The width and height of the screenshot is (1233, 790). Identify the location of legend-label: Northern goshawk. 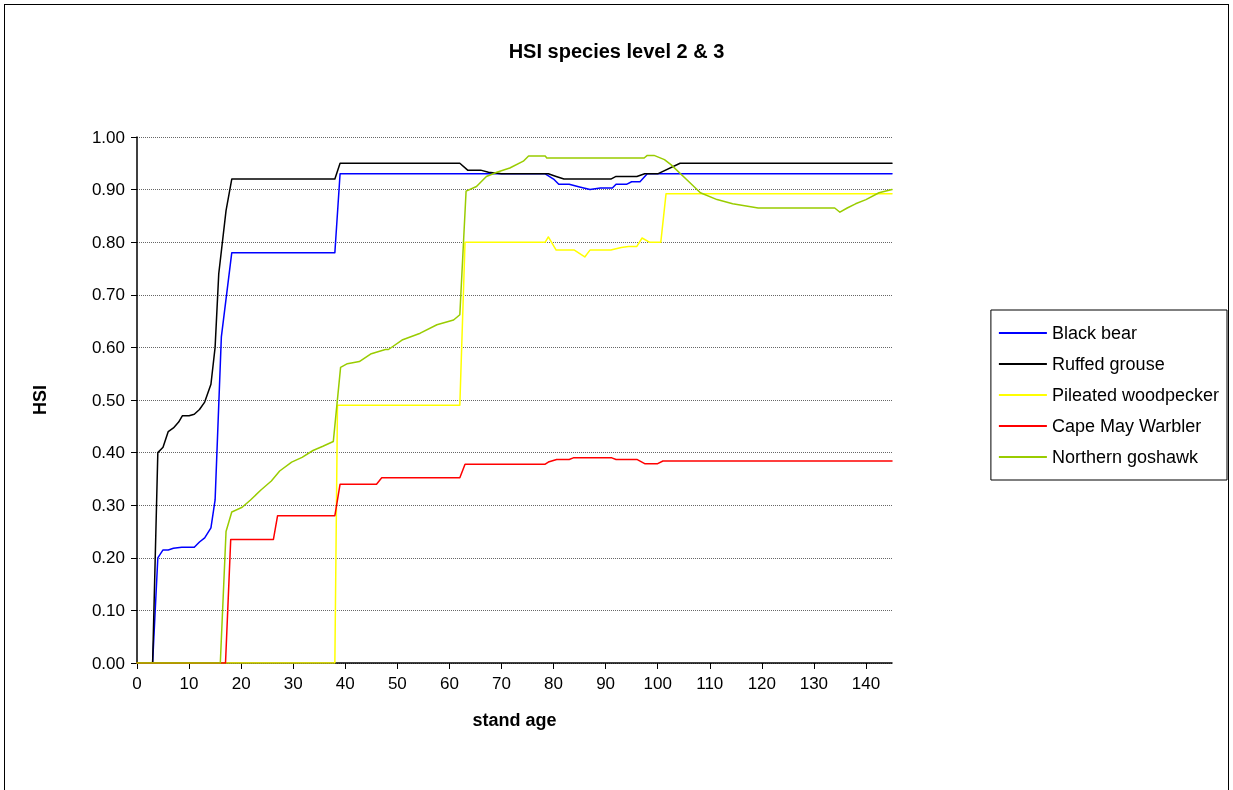
(1125, 457).